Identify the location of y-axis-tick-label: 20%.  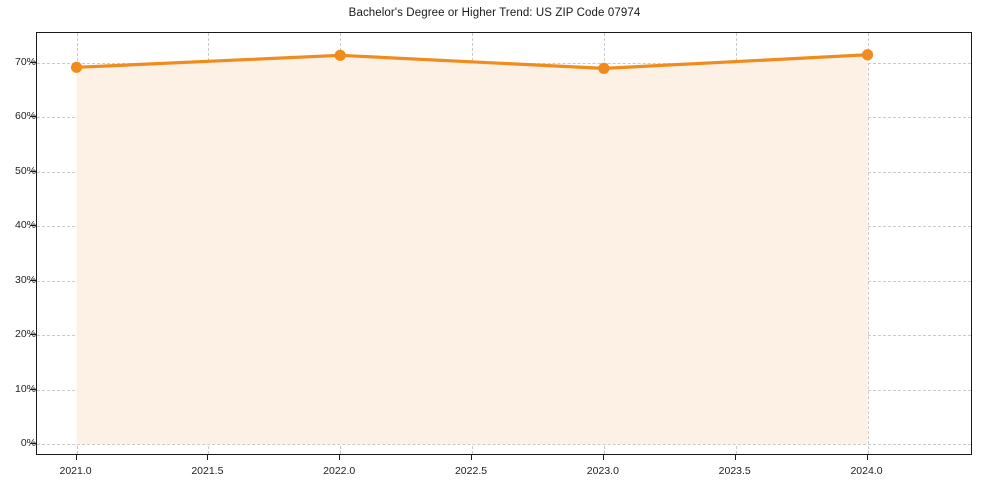
(25, 334).